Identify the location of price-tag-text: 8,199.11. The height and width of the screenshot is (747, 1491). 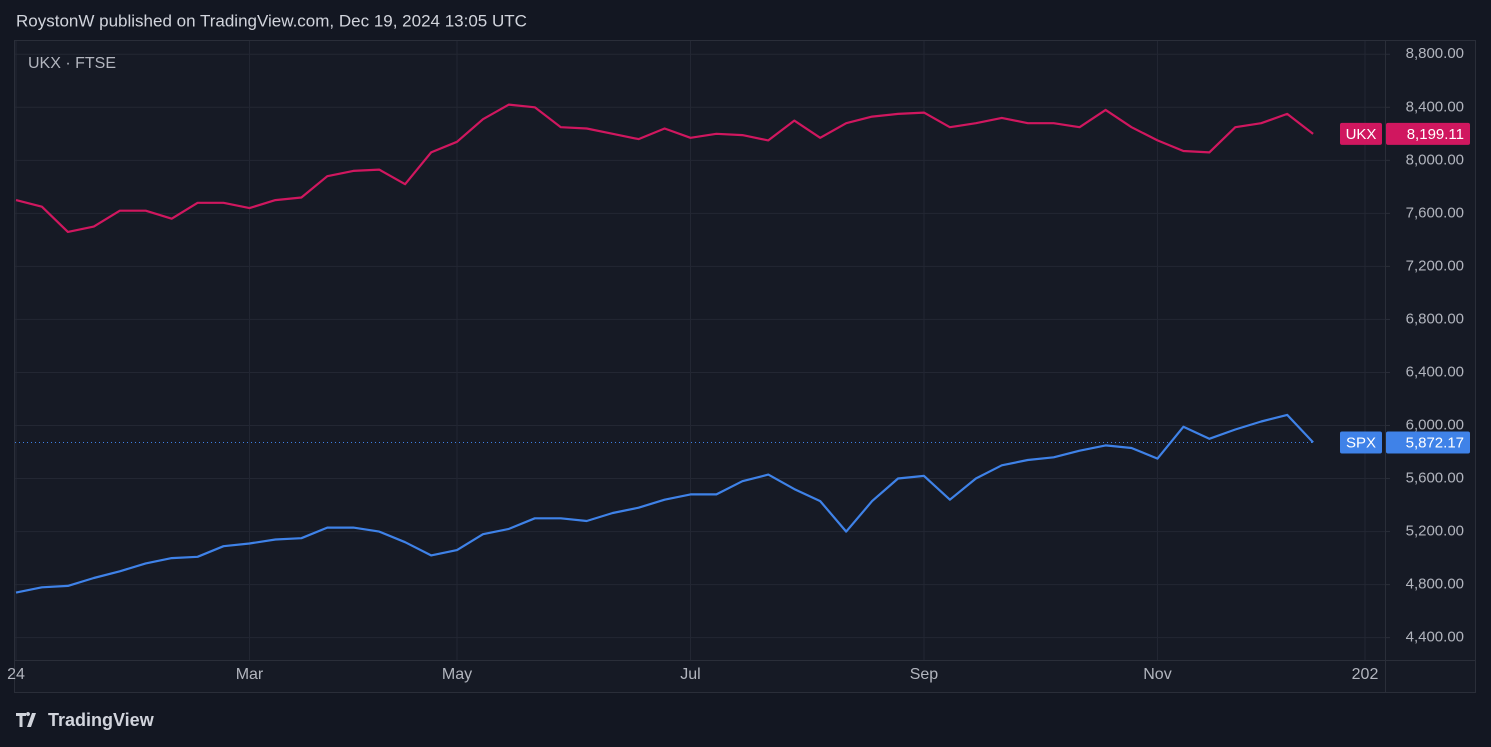
(1435, 134).